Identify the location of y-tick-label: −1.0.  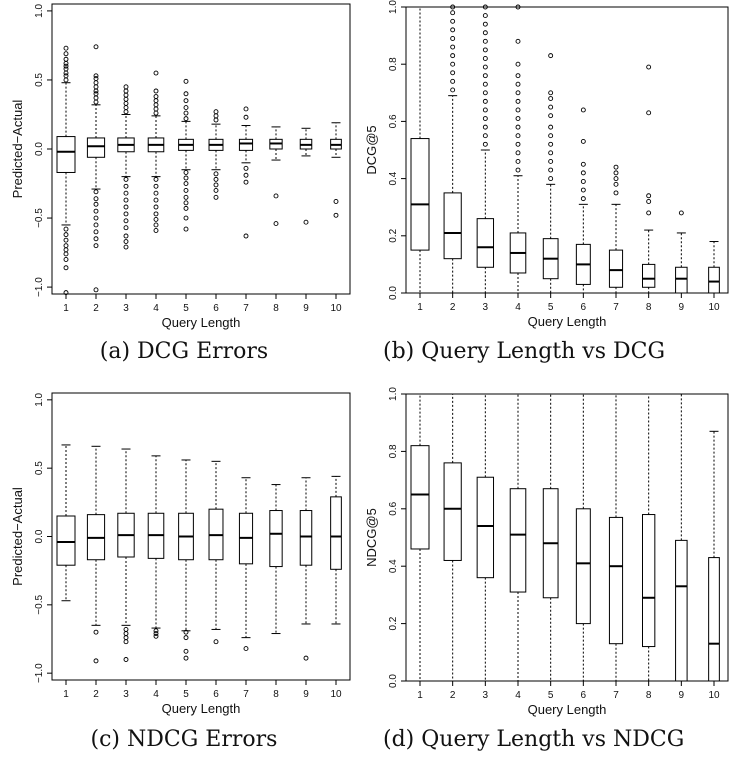
(39, 287).